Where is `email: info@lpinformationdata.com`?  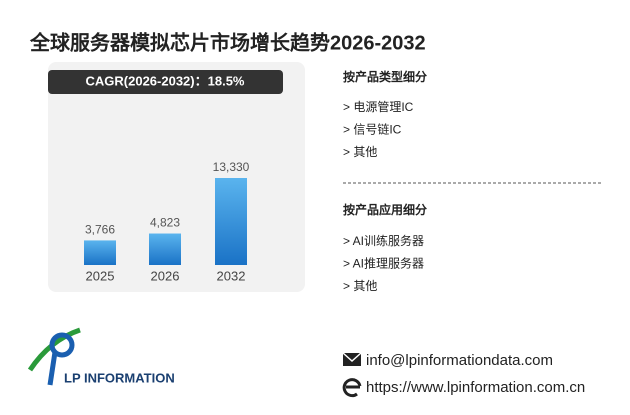
email: info@lpinformationdata.com is located at coordinates (459, 360).